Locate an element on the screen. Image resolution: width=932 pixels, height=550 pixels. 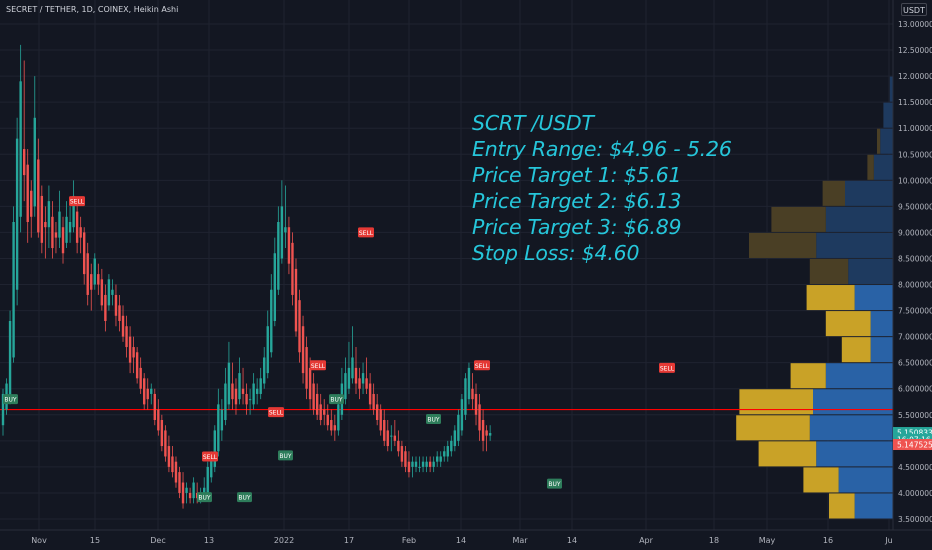
y-tick-label: 6.500000 is located at coordinates (915, 363).